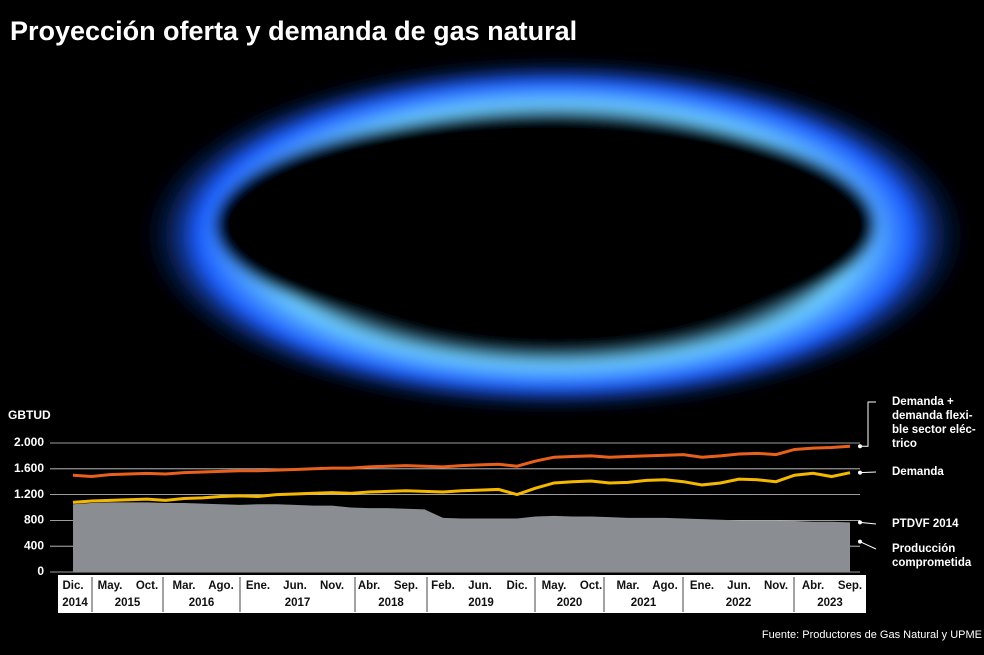 The width and height of the screenshot is (984, 655). I want to click on legend-label: Demanda, so click(918, 472).